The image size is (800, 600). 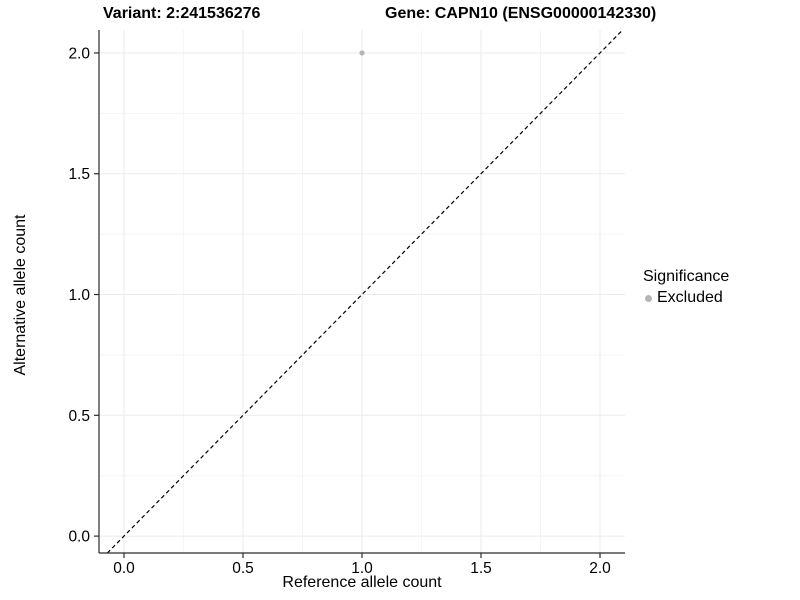 What do you see at coordinates (79, 53) in the screenshot?
I see `y-tick-label: 2.0` at bounding box center [79, 53].